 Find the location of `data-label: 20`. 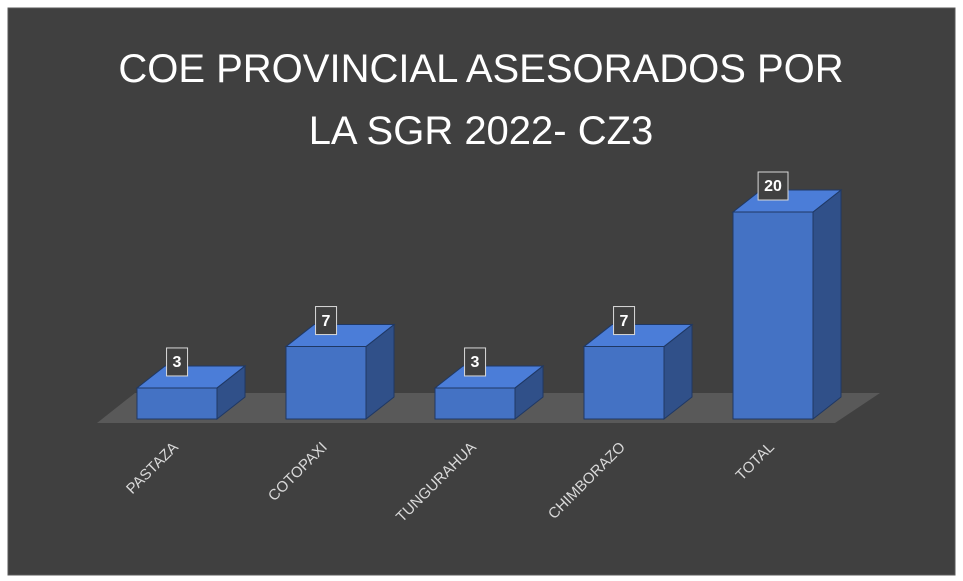

data-label: 20 is located at coordinates (773, 186).